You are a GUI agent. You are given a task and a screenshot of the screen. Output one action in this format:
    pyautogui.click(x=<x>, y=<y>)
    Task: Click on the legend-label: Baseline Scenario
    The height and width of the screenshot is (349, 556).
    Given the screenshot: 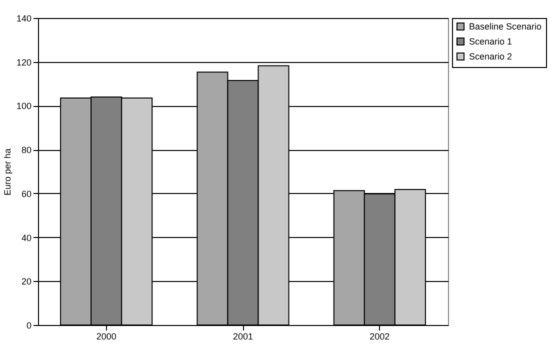 What is the action you would take?
    pyautogui.click(x=505, y=27)
    